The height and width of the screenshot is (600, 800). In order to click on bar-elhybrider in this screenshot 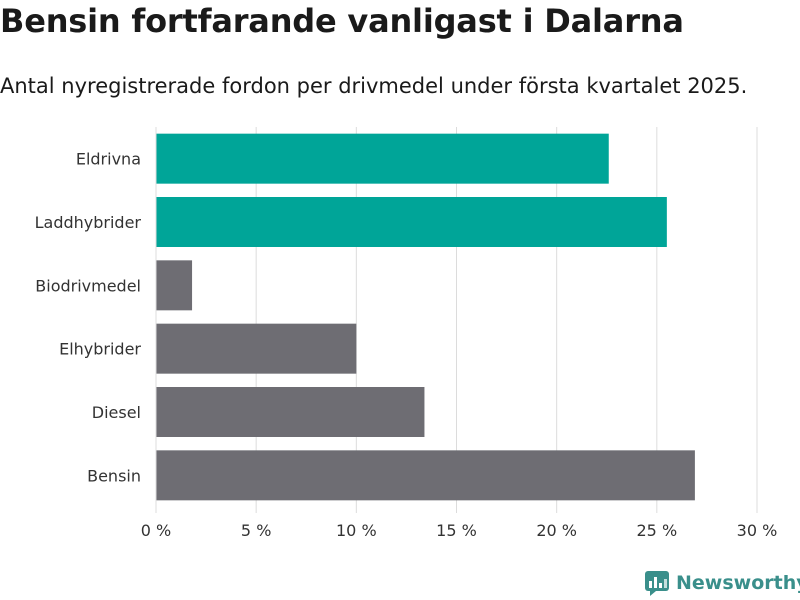, I will do `click(256, 348)`.